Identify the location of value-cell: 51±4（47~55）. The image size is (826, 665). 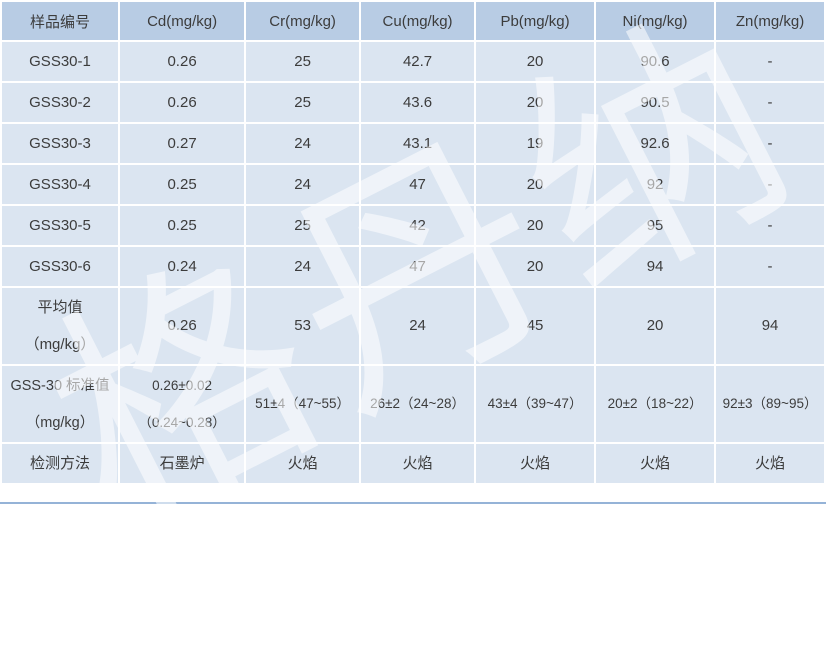
(303, 404).